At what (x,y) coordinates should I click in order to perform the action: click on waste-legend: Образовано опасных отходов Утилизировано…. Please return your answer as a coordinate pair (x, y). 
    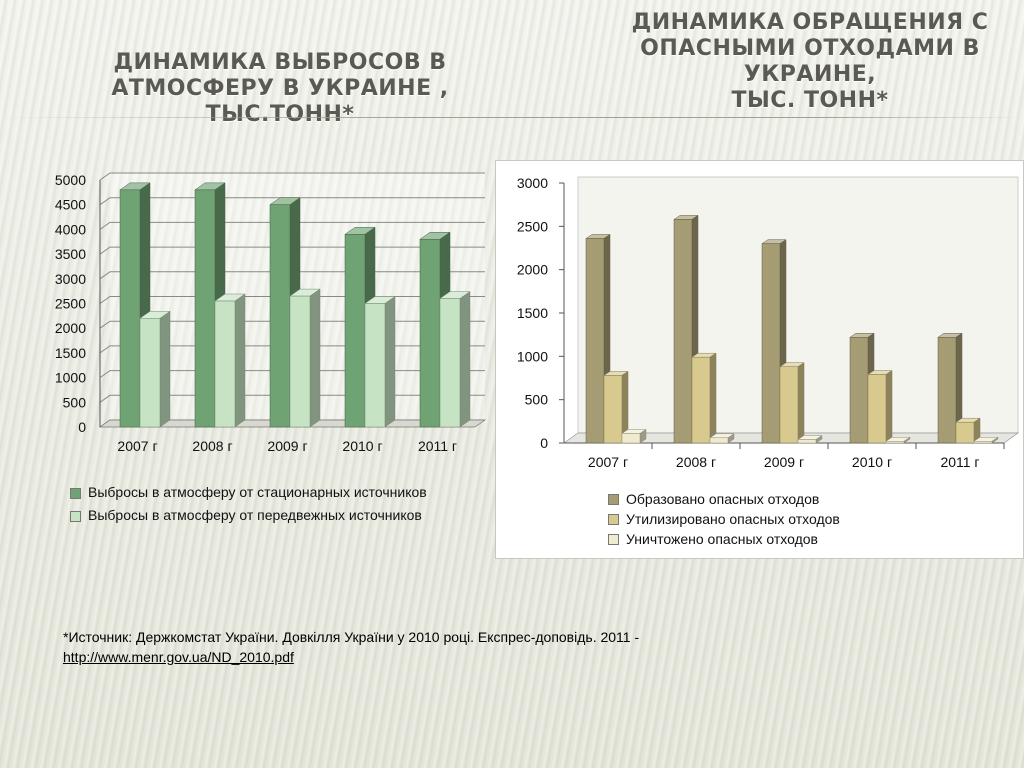
    Looking at the image, I should click on (724, 519).